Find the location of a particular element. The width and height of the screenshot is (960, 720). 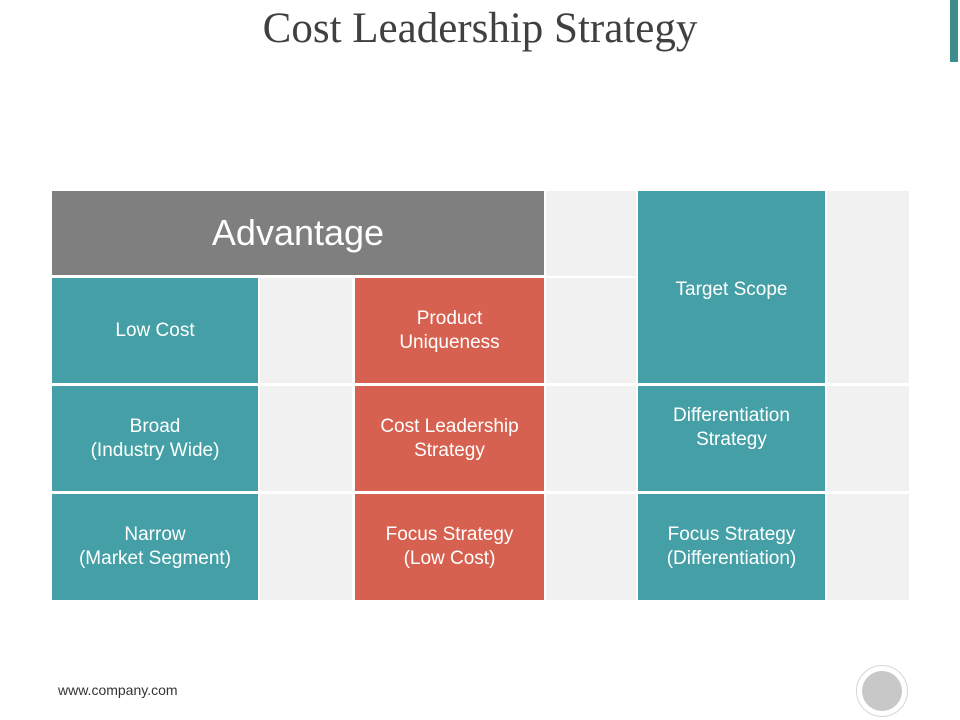

footer-url: www.company.com is located at coordinates (118, 690).